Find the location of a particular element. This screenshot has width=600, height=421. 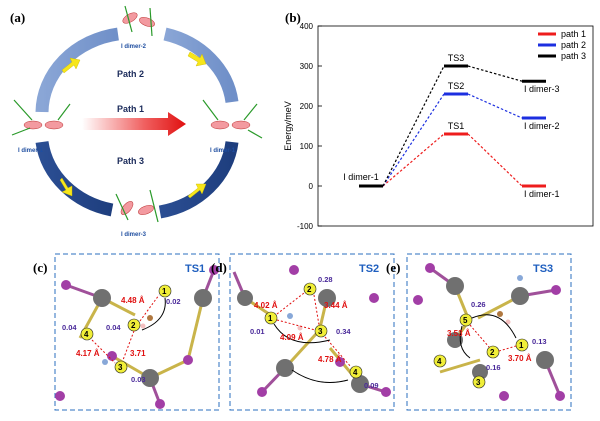

ts3-distance-2: 3.70 Å is located at coordinates (520, 358).